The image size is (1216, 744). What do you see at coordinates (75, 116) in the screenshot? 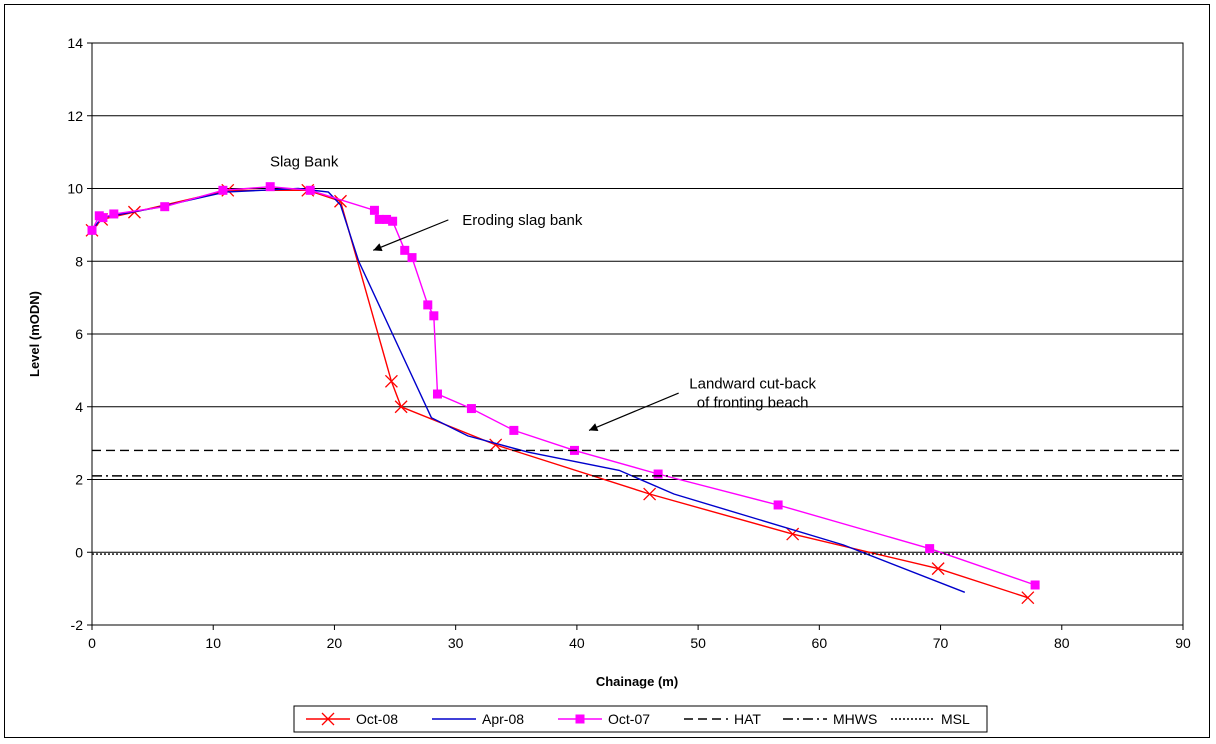
I see `y-tick-label: 12` at bounding box center [75, 116].